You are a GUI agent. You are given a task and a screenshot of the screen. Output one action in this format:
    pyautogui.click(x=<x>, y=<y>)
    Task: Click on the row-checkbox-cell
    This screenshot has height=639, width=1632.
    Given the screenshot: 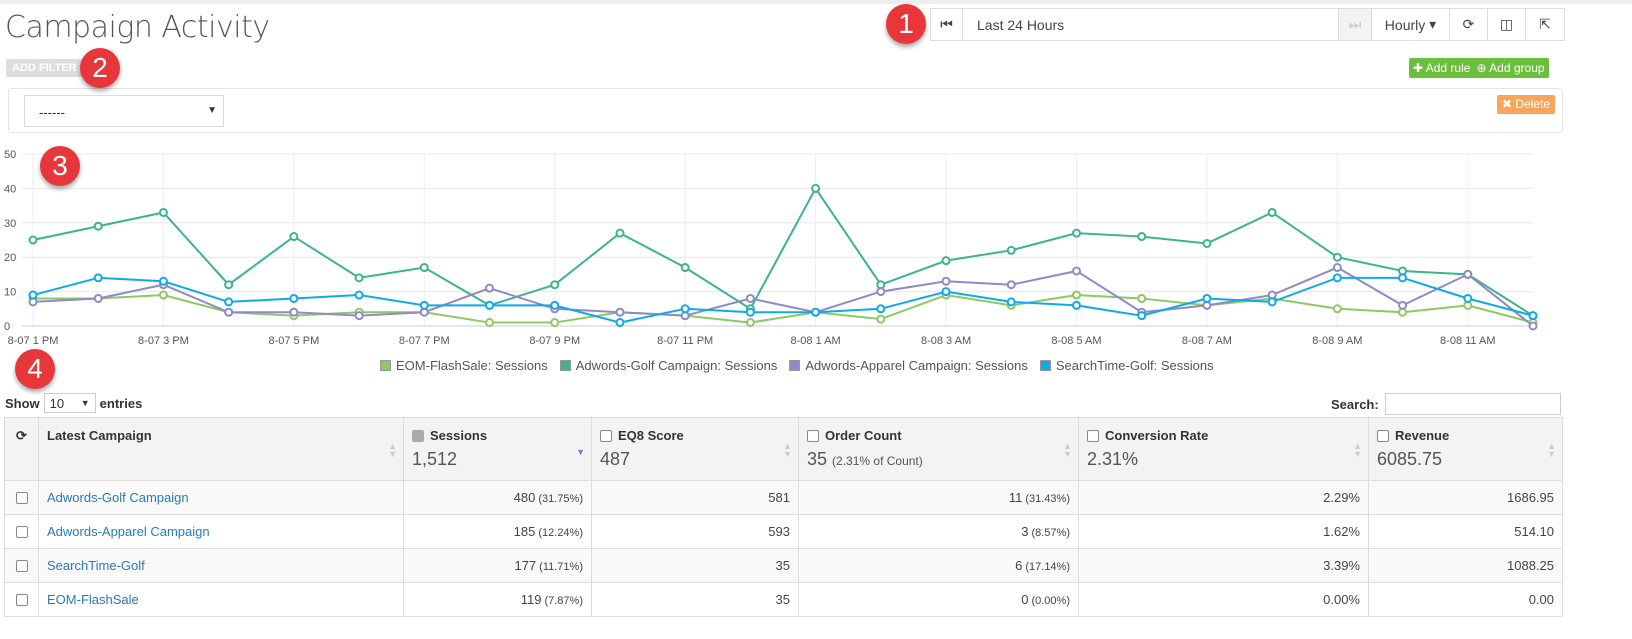 What is the action you would take?
    pyautogui.click(x=21, y=565)
    